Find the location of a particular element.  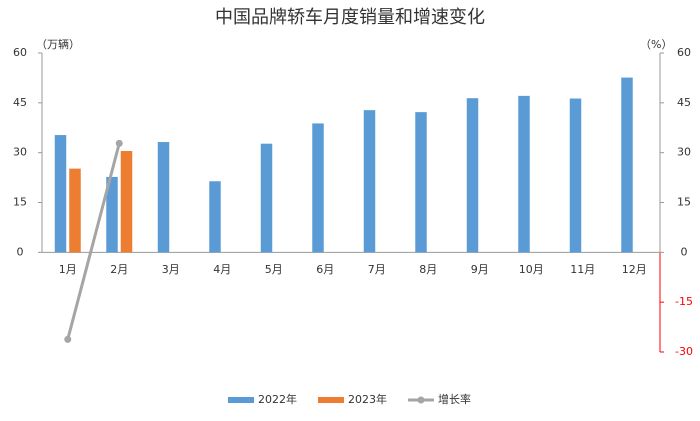

y2-tick-label: -15 is located at coordinates (684, 301).